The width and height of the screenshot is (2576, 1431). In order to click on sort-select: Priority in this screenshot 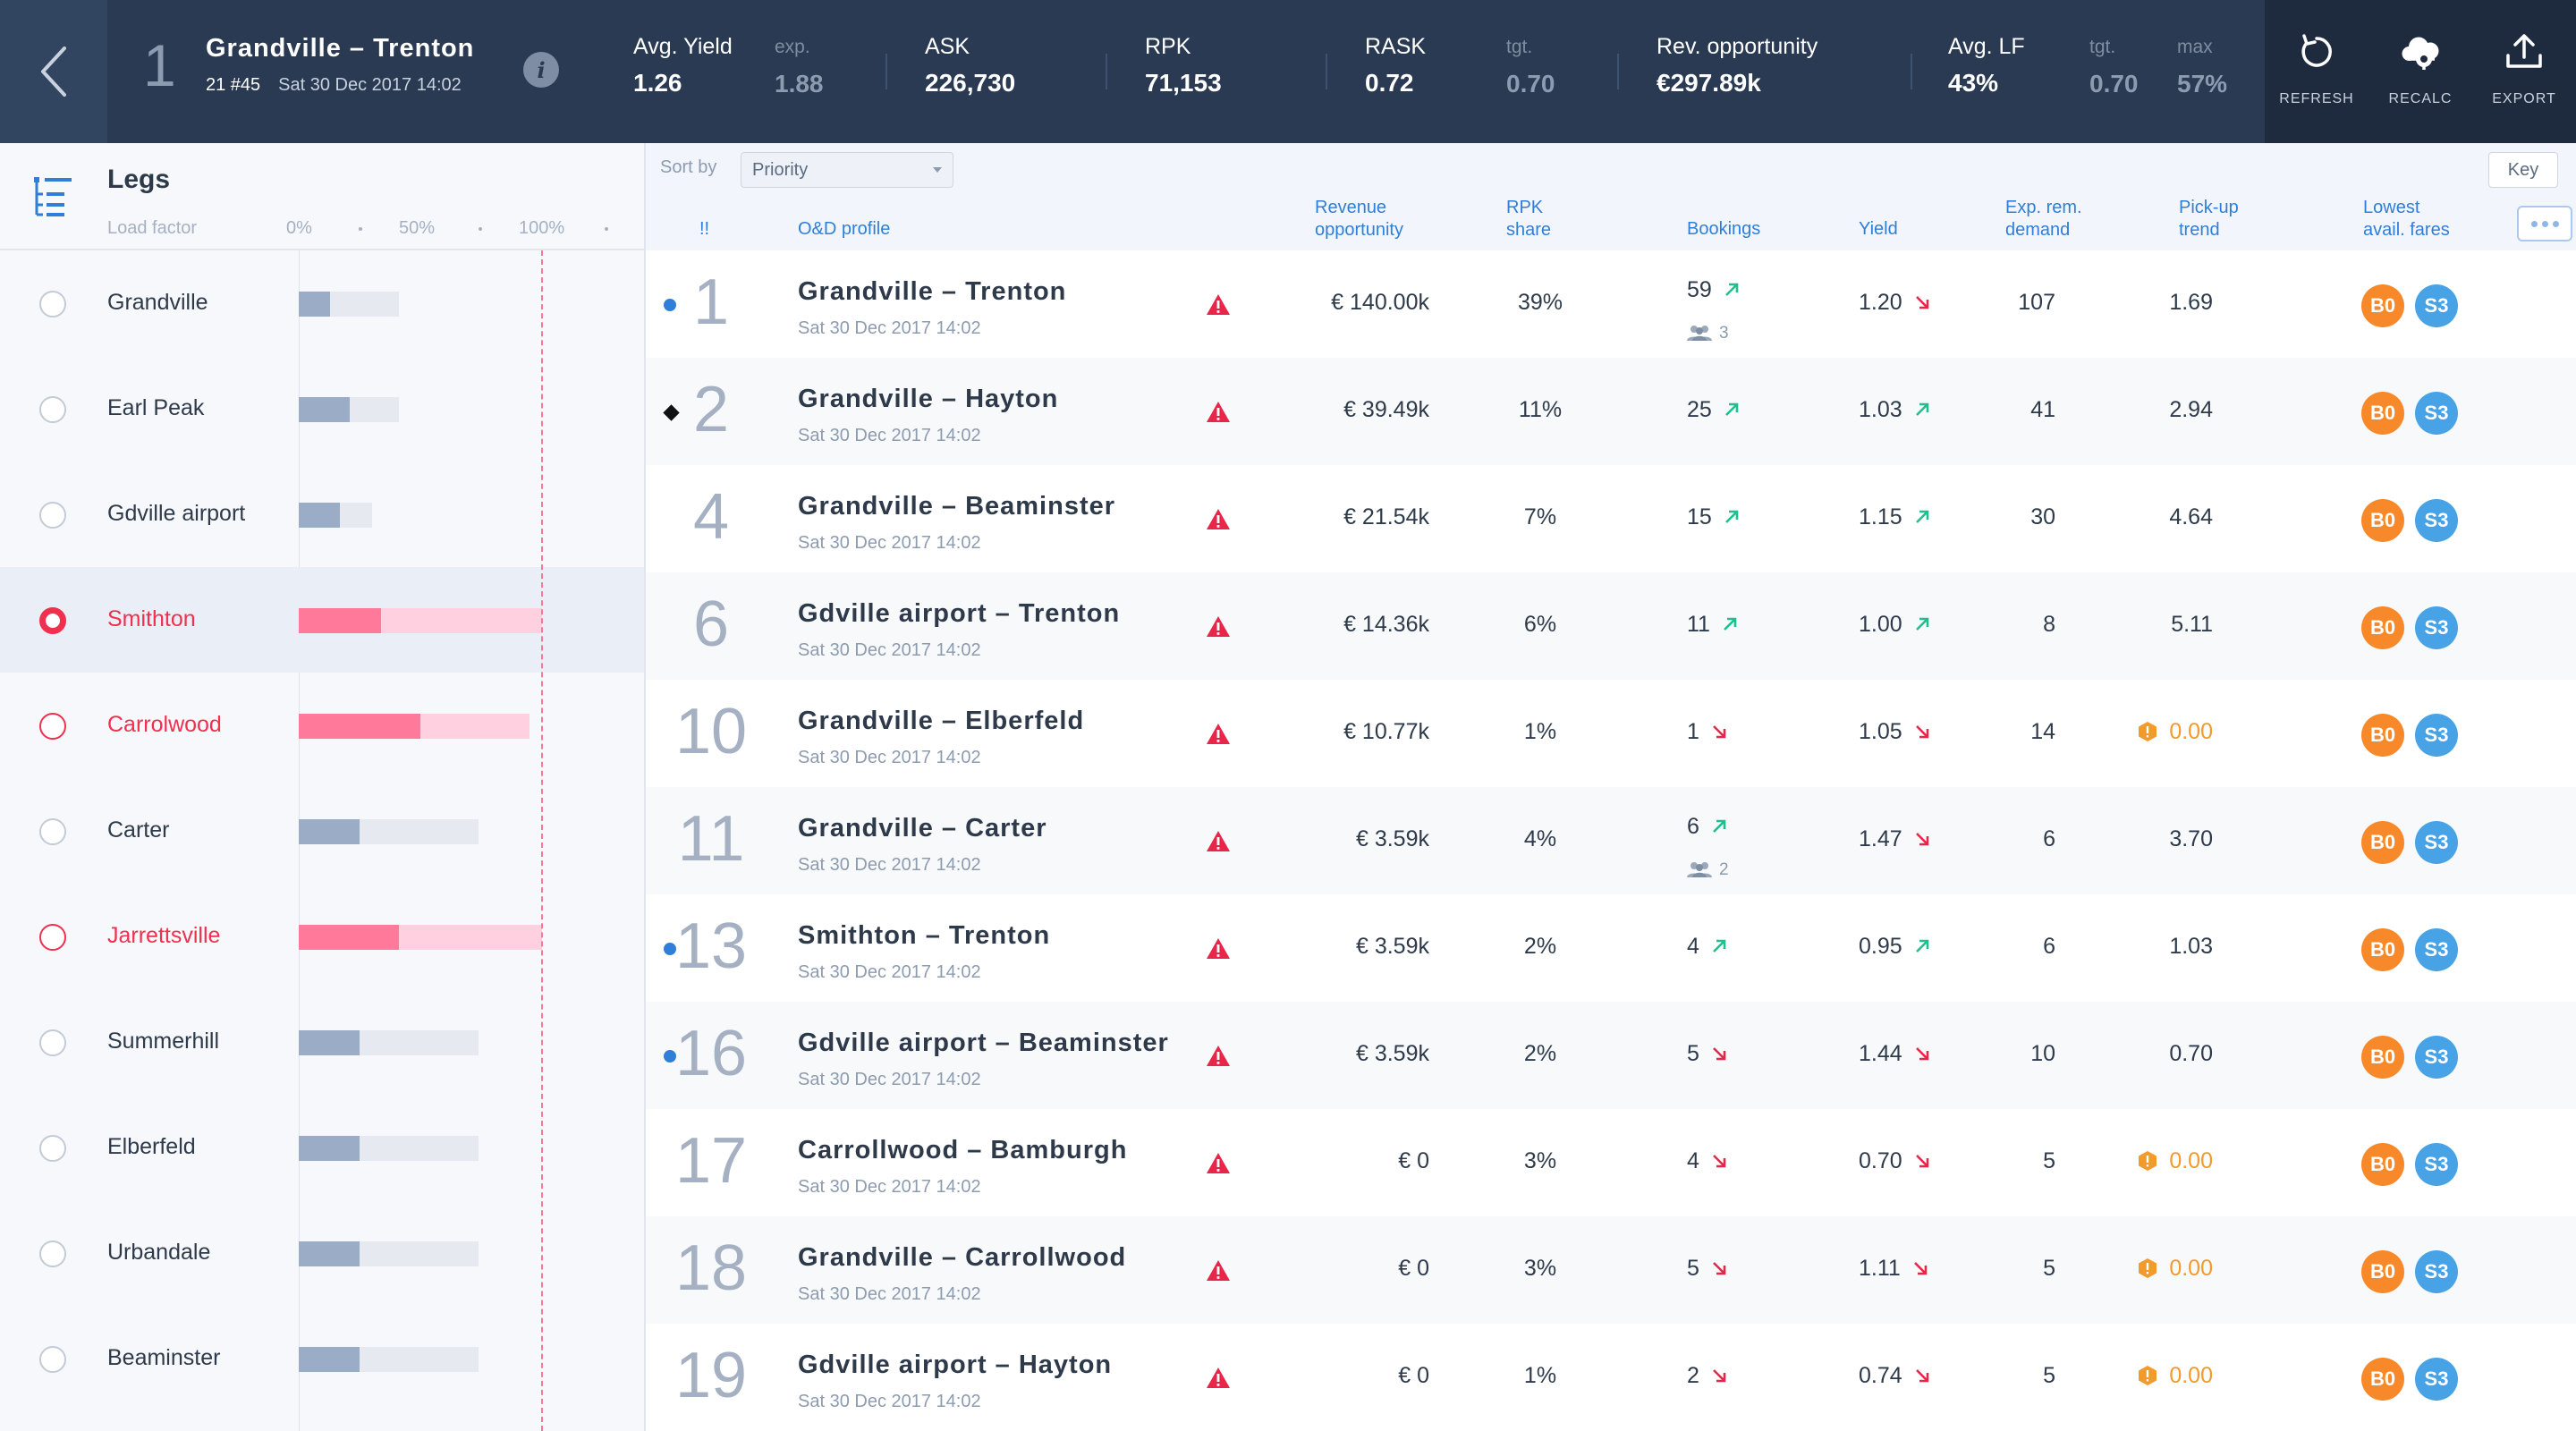, I will do `click(847, 170)`.